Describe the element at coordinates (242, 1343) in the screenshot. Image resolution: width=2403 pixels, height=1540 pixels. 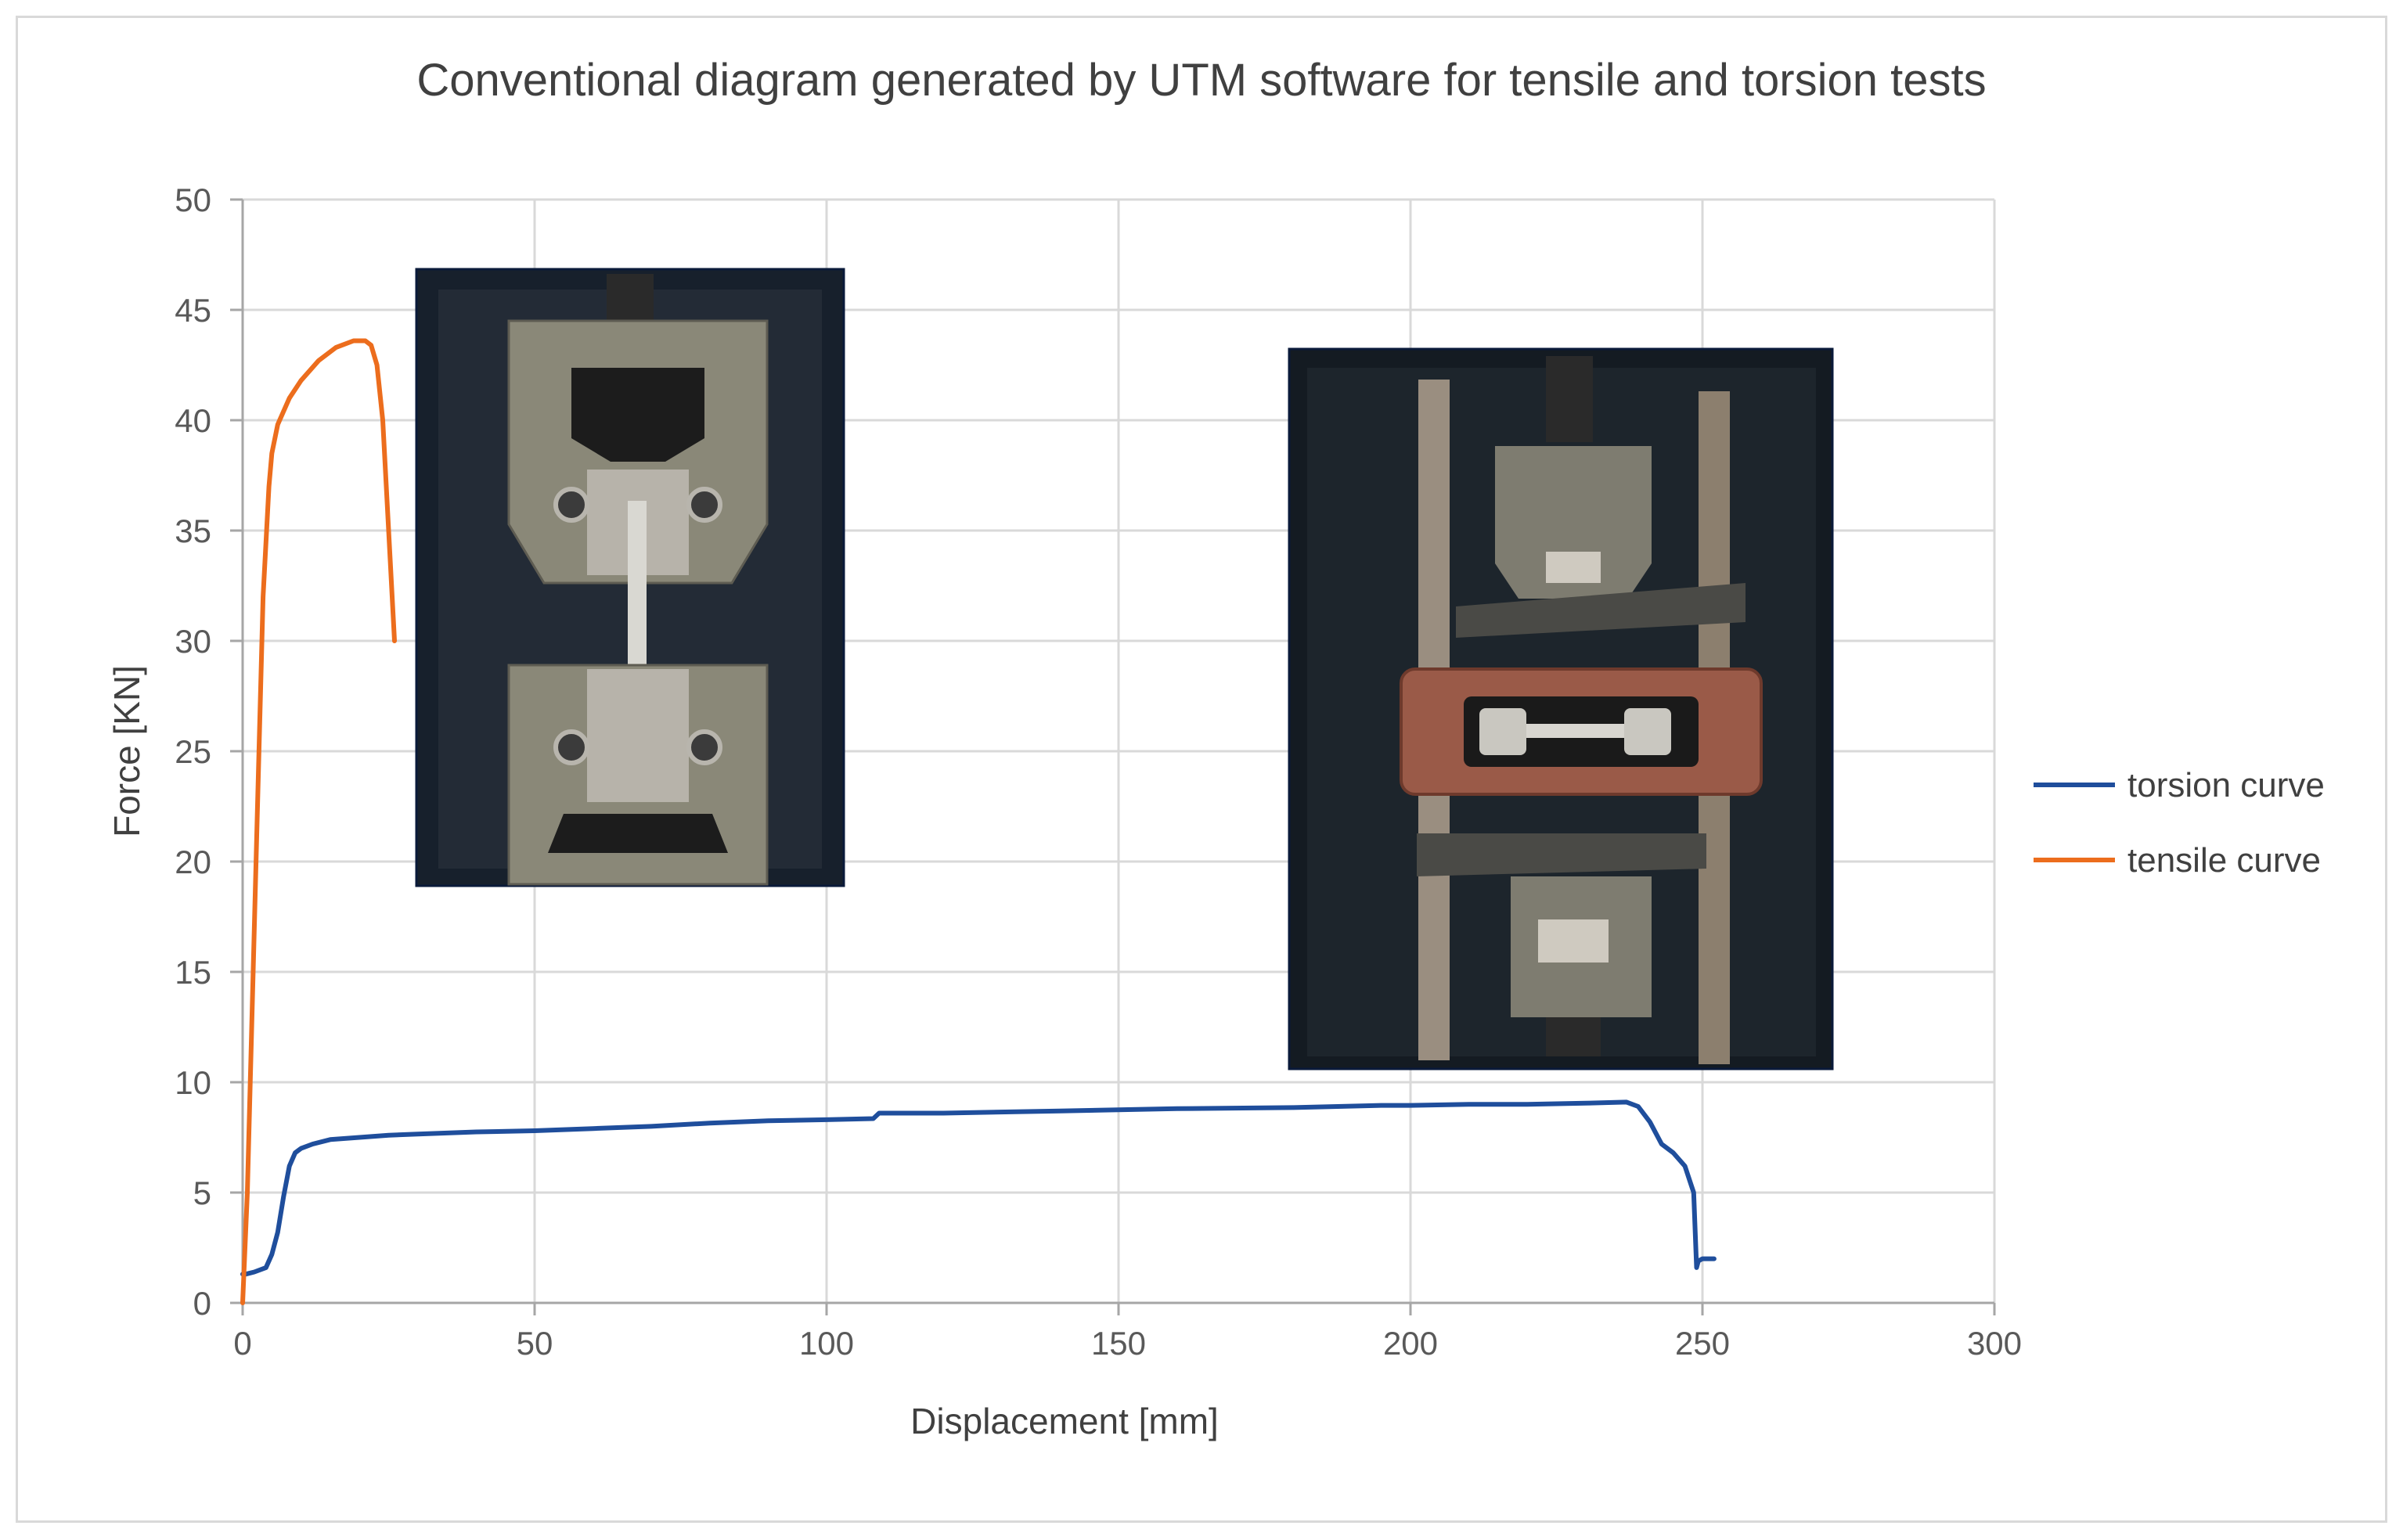
I see `x-tick-label: 0` at that location.